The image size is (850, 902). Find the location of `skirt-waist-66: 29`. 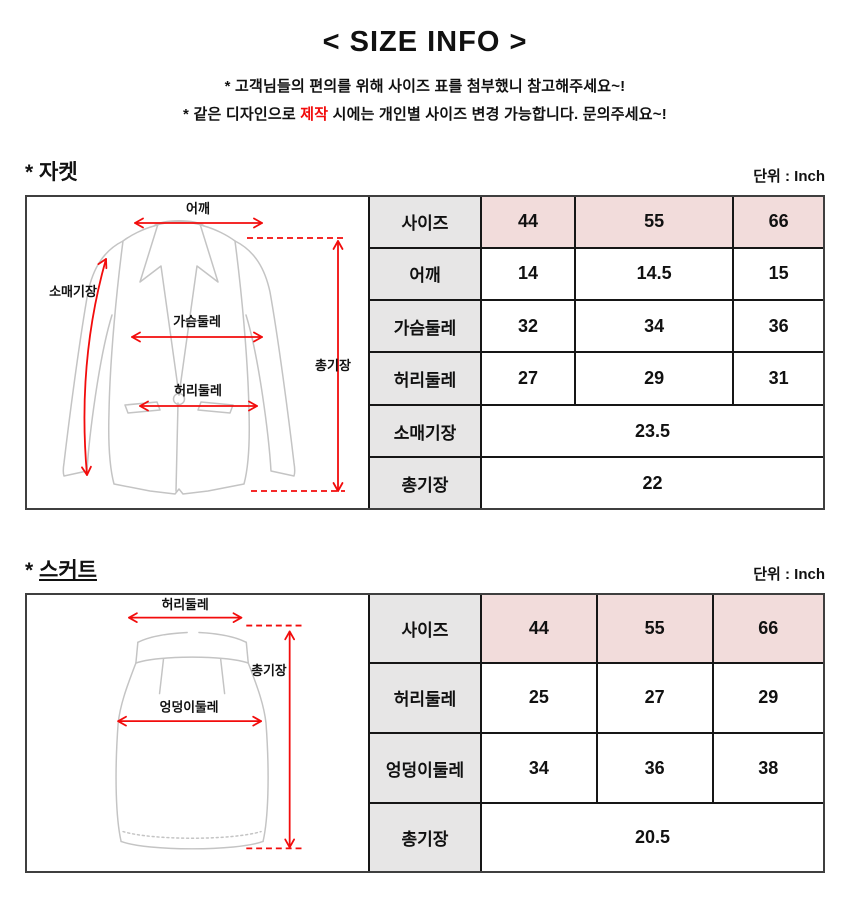

skirt-waist-66: 29 is located at coordinates (767, 697).